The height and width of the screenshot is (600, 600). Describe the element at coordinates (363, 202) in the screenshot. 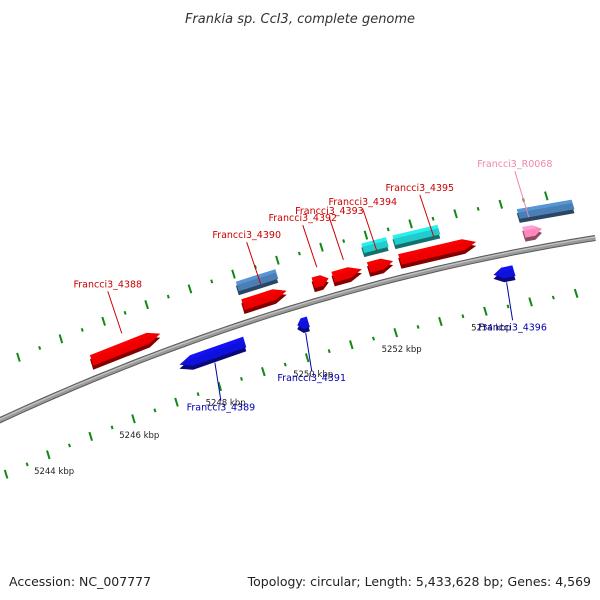

I see `gene-label-Francci3_4394: Francci3_4394` at that location.